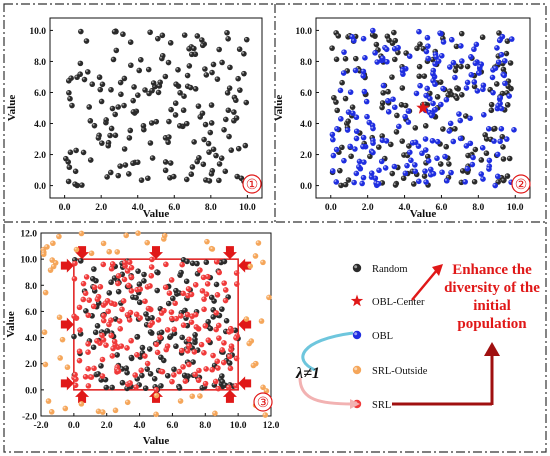  I want to click on boundary-arrow-icon, so click(67, 324).